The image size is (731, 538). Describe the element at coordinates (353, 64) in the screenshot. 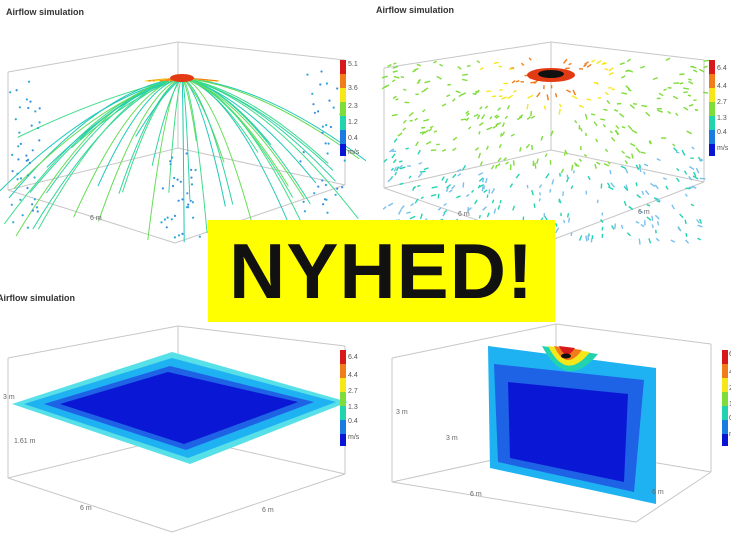

I see `colorbar-tick: 5.1` at that location.